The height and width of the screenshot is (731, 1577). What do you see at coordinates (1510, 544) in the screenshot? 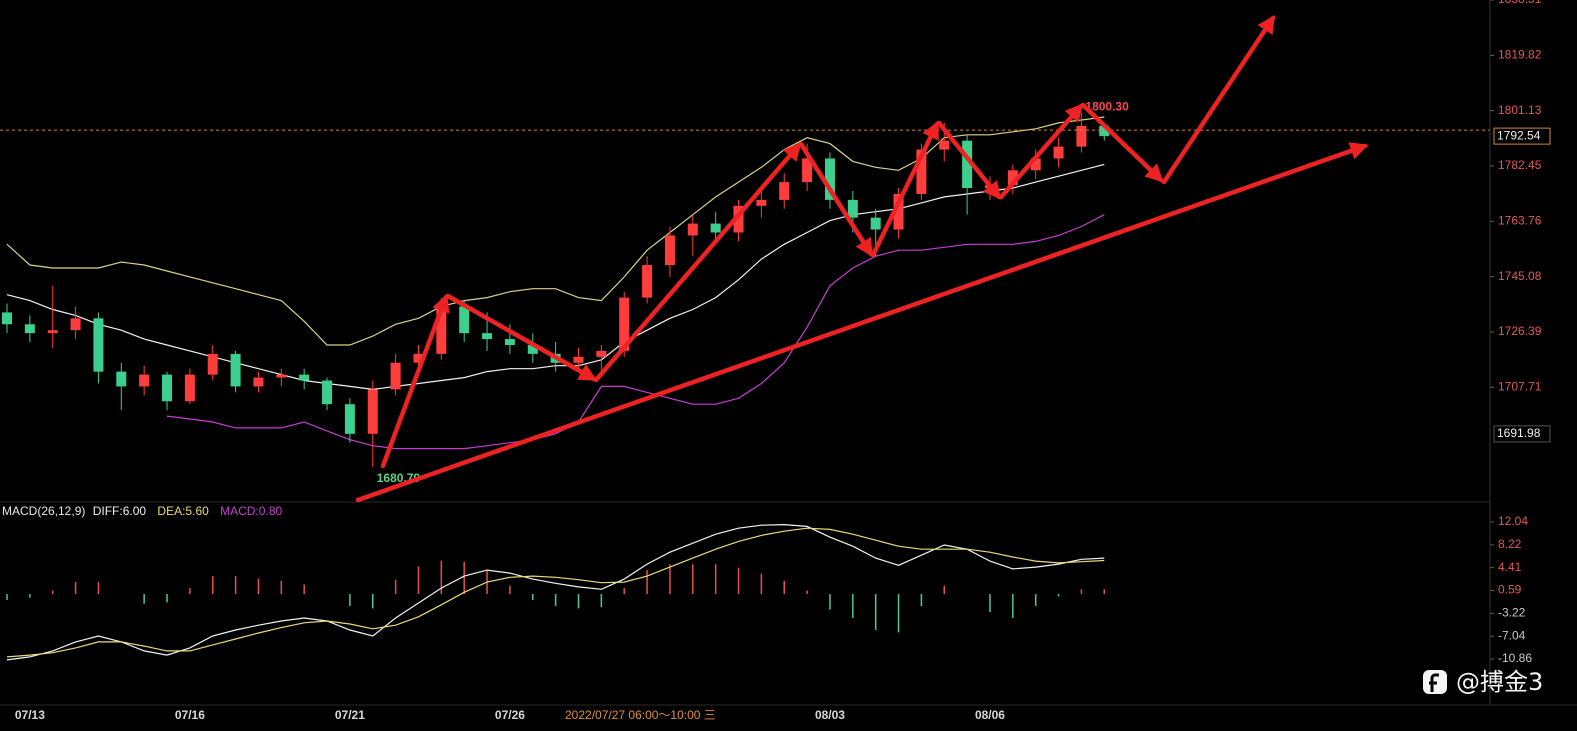
I see `y-tick-label: 8.22` at bounding box center [1510, 544].